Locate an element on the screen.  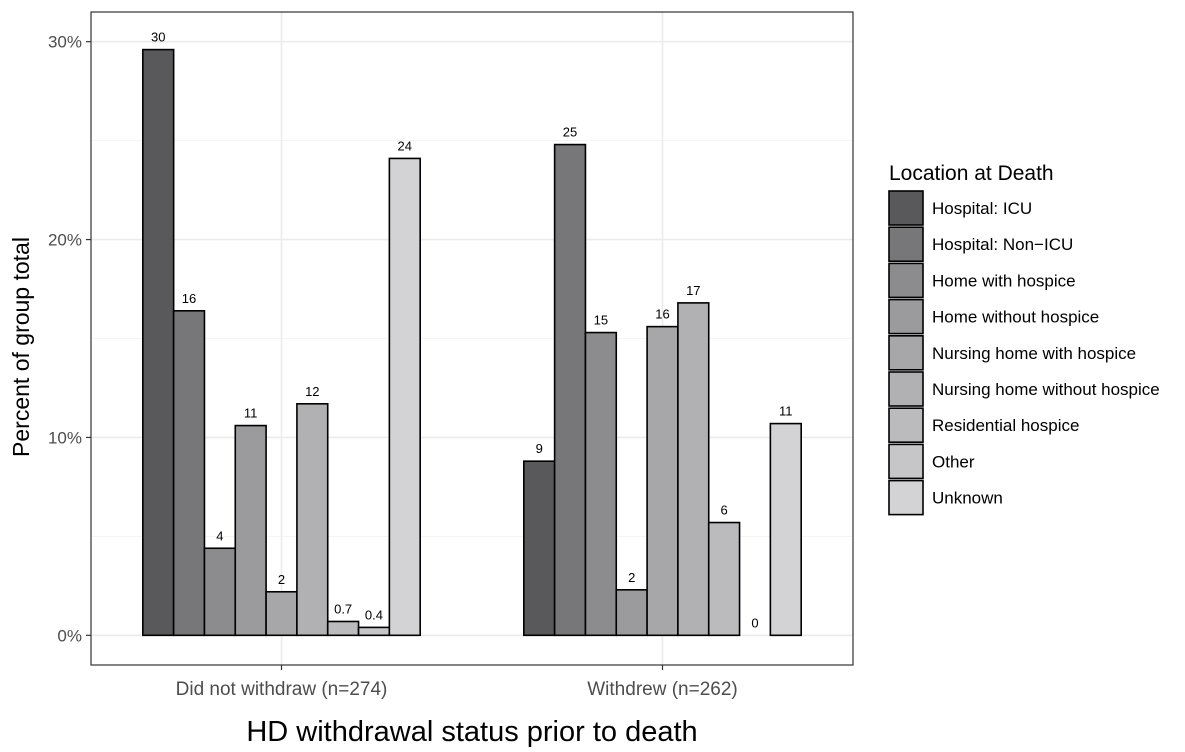
legend-label: Hospital: ICU is located at coordinates (982, 208).